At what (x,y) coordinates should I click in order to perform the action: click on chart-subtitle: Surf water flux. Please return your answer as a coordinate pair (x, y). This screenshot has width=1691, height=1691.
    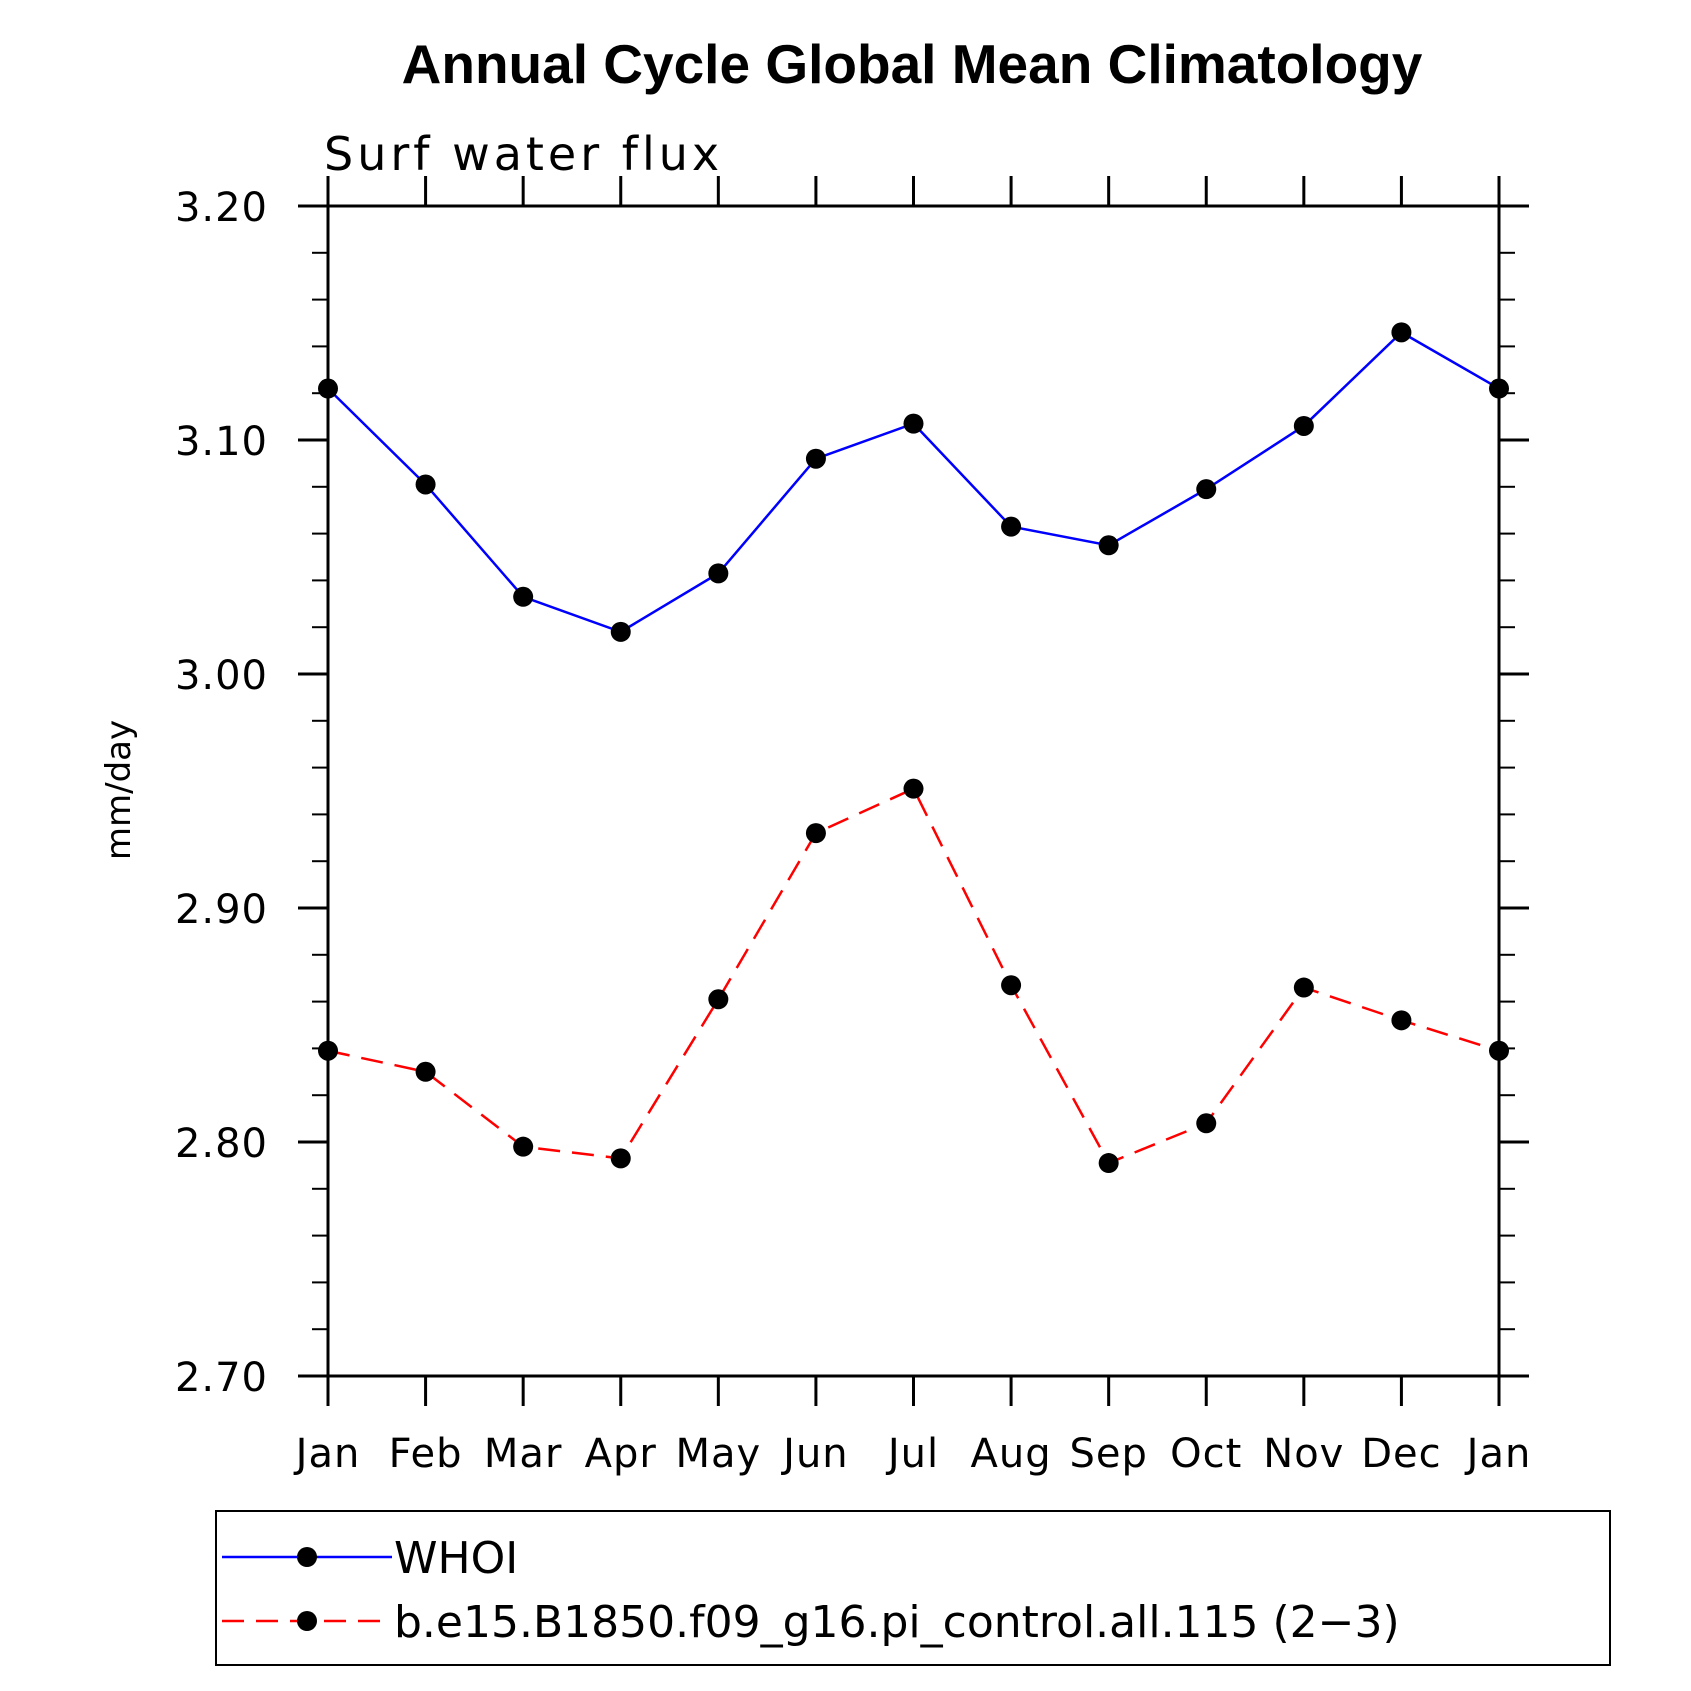
    Looking at the image, I should click on (523, 154).